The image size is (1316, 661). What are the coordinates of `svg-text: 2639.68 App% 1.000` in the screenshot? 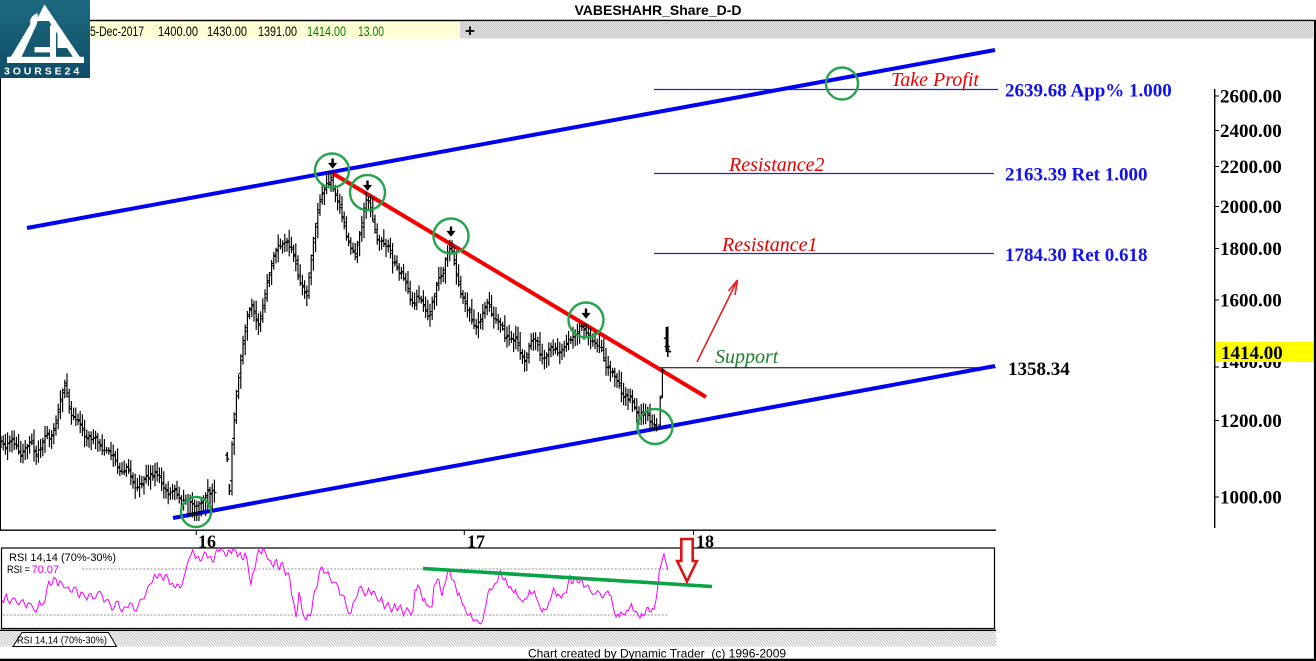 It's located at (1088, 91).